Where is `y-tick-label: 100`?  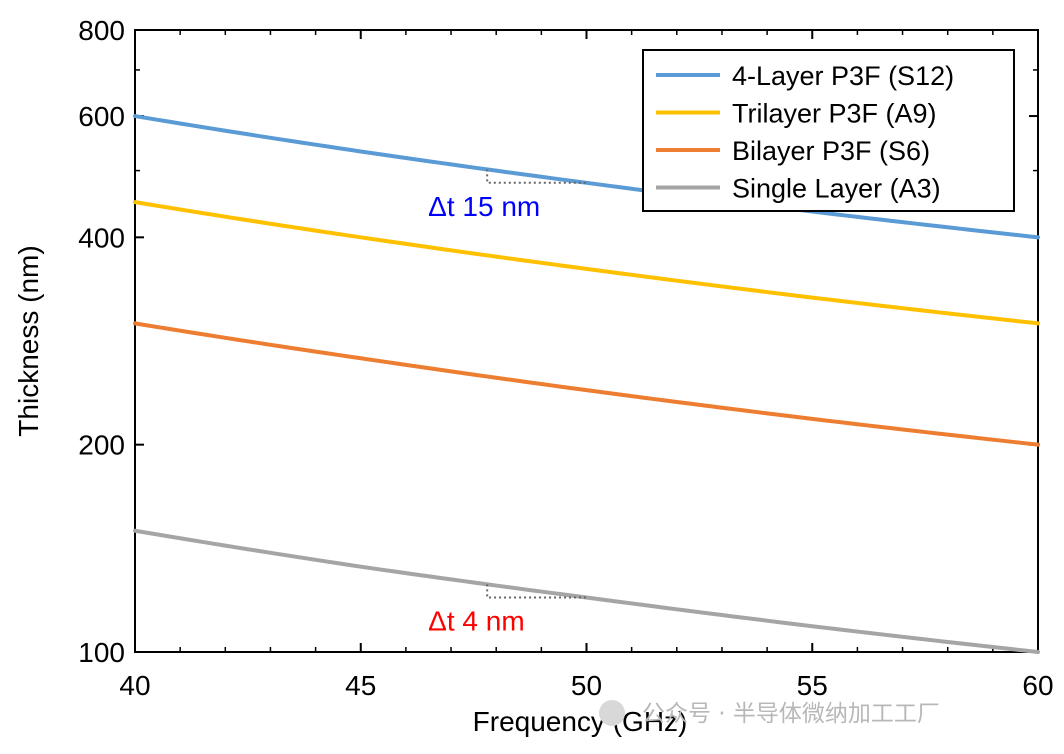 y-tick-label: 100 is located at coordinates (101, 652).